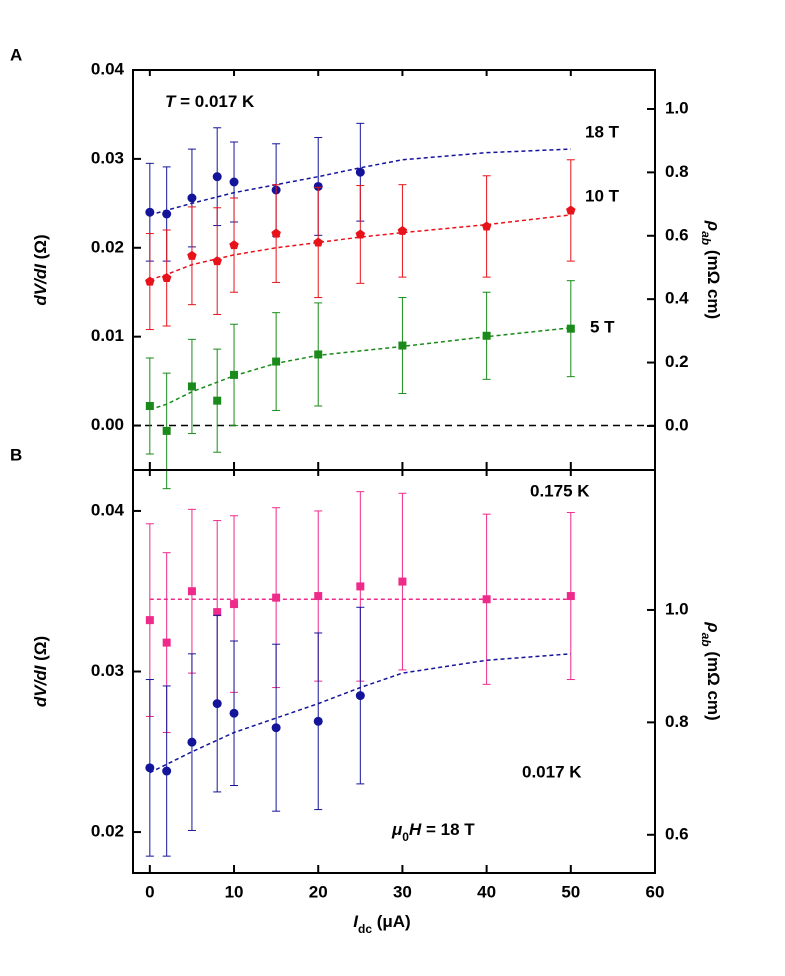  I want to click on x-tick-label: 10, so click(234, 891).